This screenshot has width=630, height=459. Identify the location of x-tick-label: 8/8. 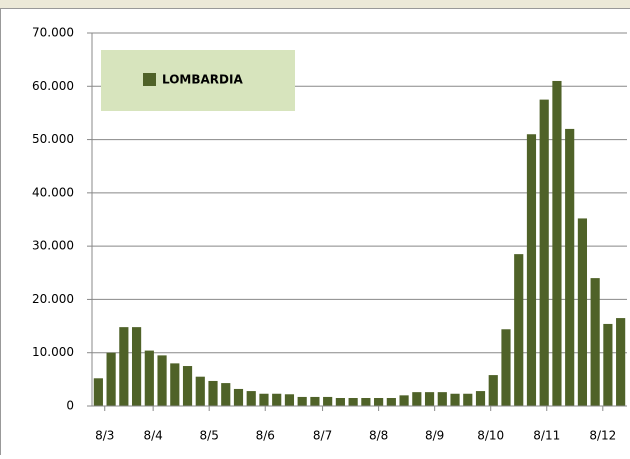
(378, 436).